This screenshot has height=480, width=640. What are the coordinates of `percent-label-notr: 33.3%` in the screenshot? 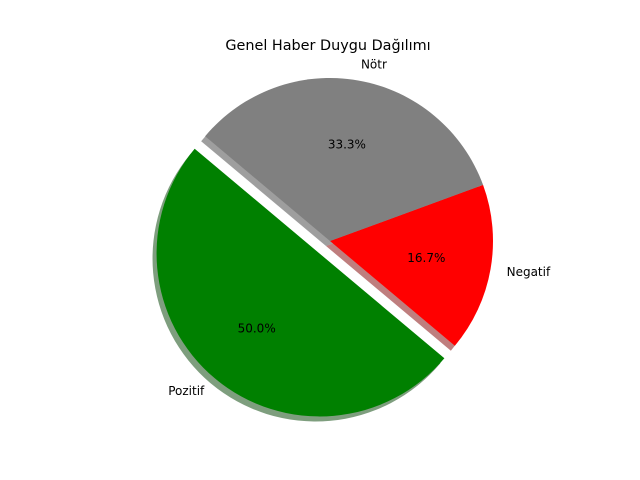 It's located at (347, 145).